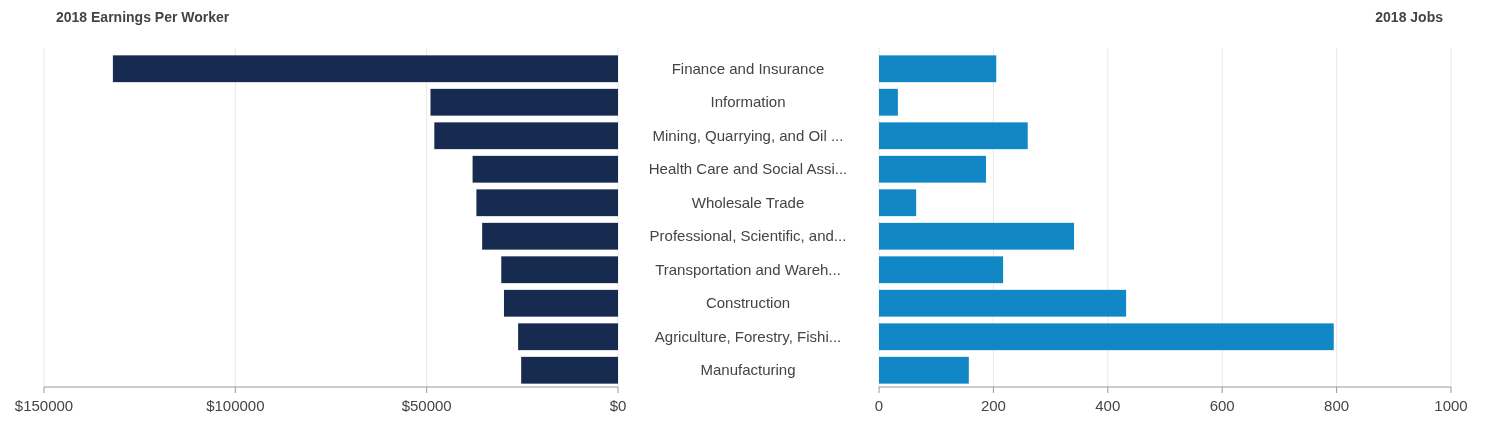 The width and height of the screenshot is (1494, 424). What do you see at coordinates (748, 370) in the screenshot?
I see `y-tick-label: Manufacturing` at bounding box center [748, 370].